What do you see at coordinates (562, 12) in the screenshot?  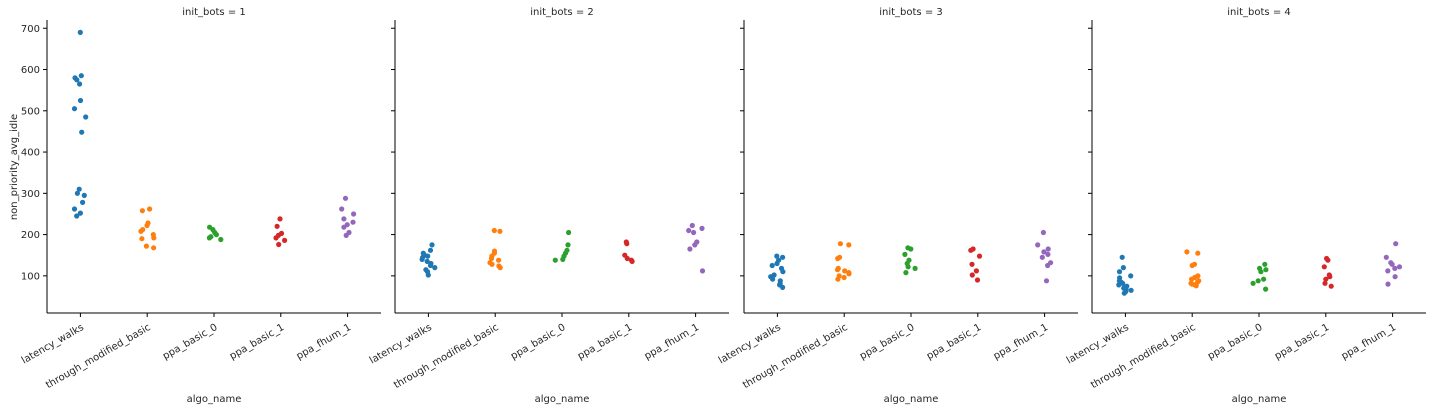 I see `panel-title: init_bots = 2` at bounding box center [562, 12].